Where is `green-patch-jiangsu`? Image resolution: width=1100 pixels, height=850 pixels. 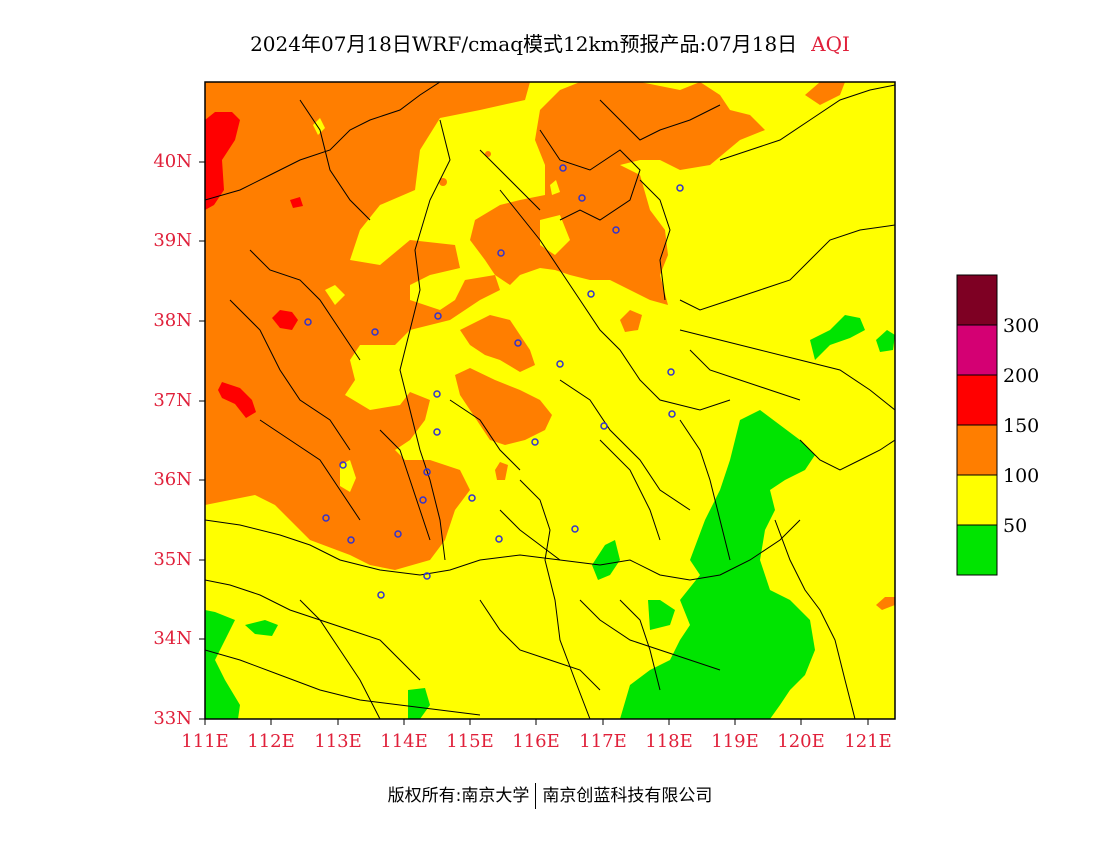 green-patch-jiangsu is located at coordinates (606, 560).